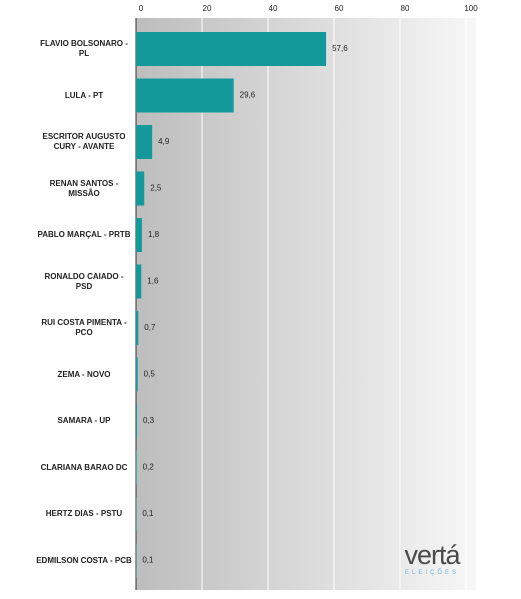 Image resolution: width=521 pixels, height=599 pixels. Describe the element at coordinates (150, 327) in the screenshot. I see `data-label: 0,7` at that location.